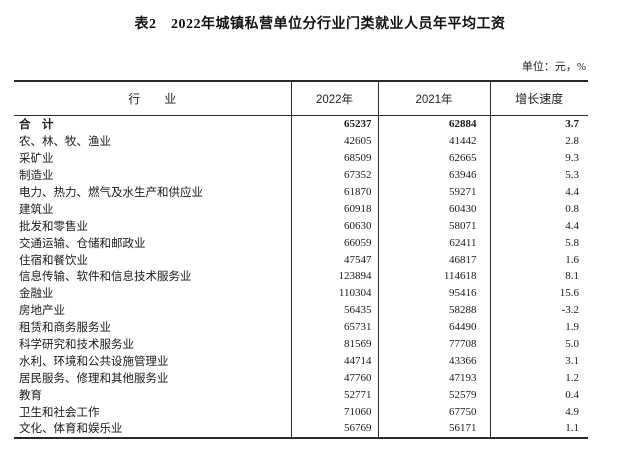 The height and width of the screenshot is (457, 640). I want to click on industry-cell: 文化、体育和娱乐业, so click(71, 429).